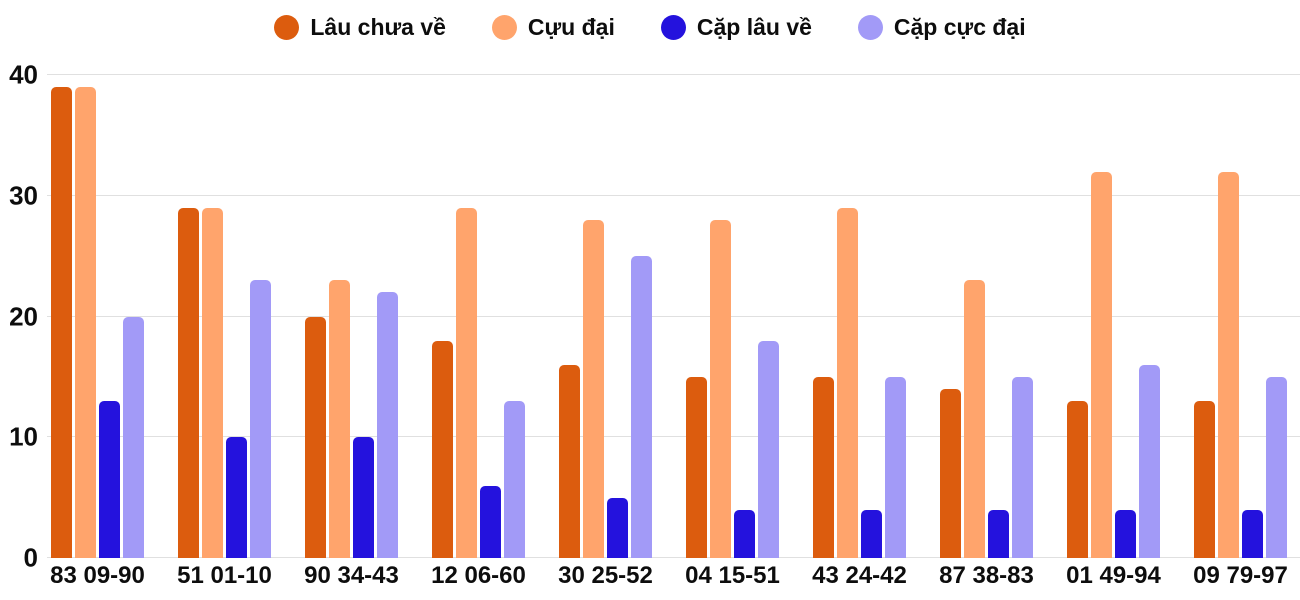 Image resolution: width=1300 pixels, height=600 pixels. What do you see at coordinates (23, 436) in the screenshot?
I see `y-axis-tick-label: 10` at bounding box center [23, 436].